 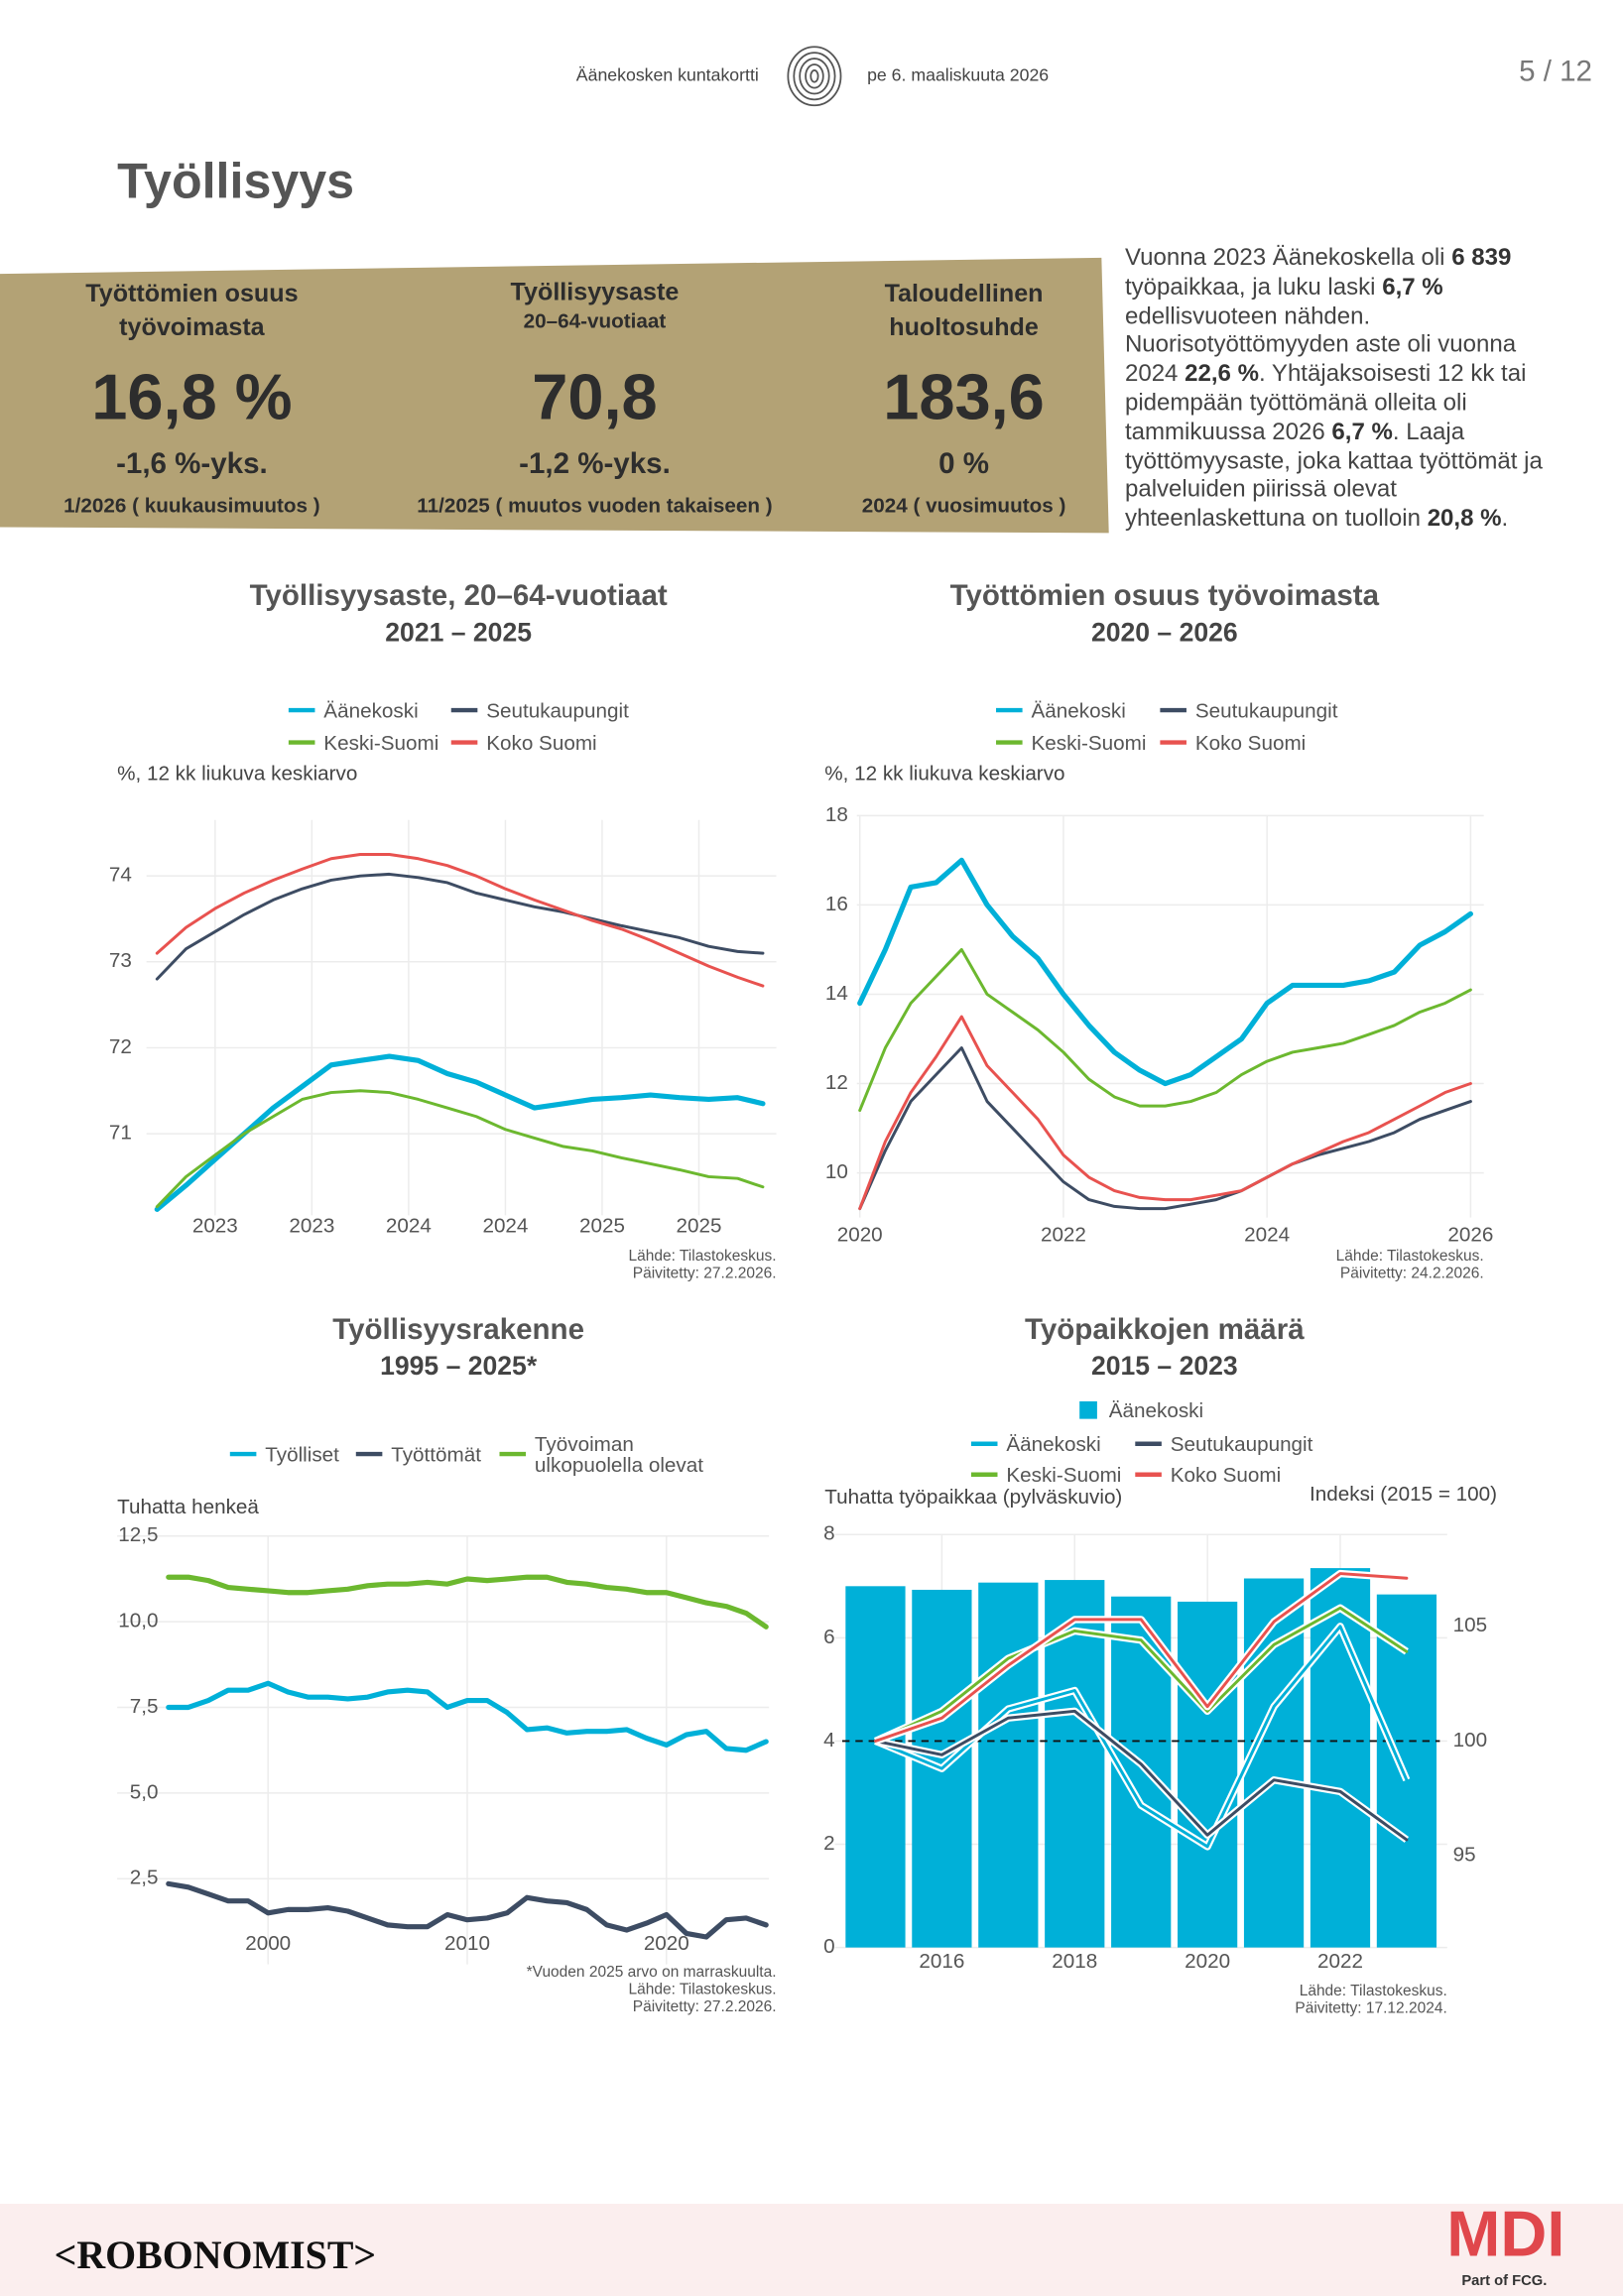 What do you see at coordinates (963, 464) in the screenshot?
I see `kpi-change: 0 %` at bounding box center [963, 464].